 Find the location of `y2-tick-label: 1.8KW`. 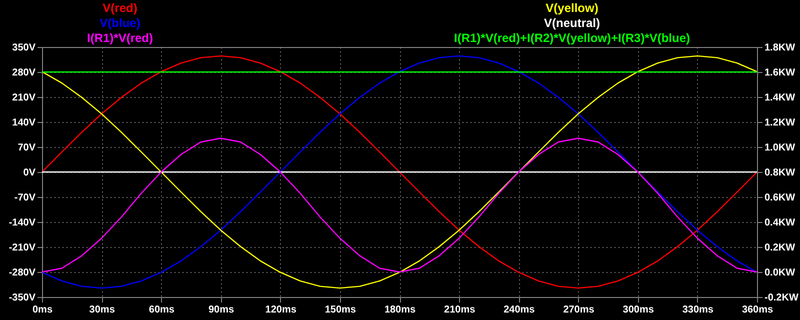

y2-tick-label: 1.8KW is located at coordinates (780, 48).